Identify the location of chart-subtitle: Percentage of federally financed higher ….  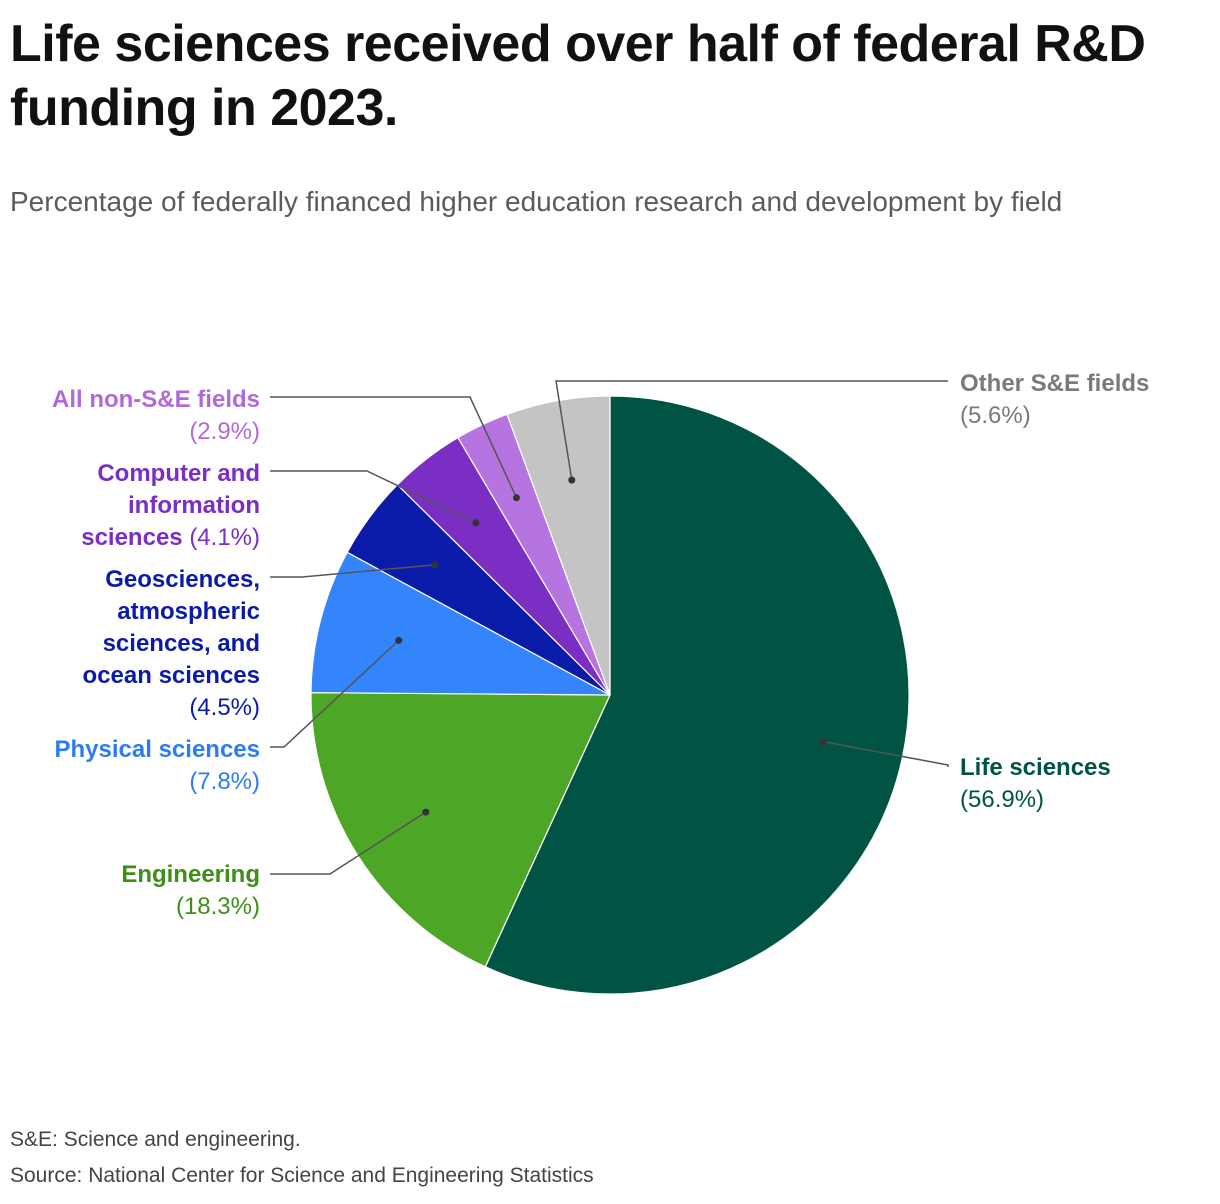
(536, 201).